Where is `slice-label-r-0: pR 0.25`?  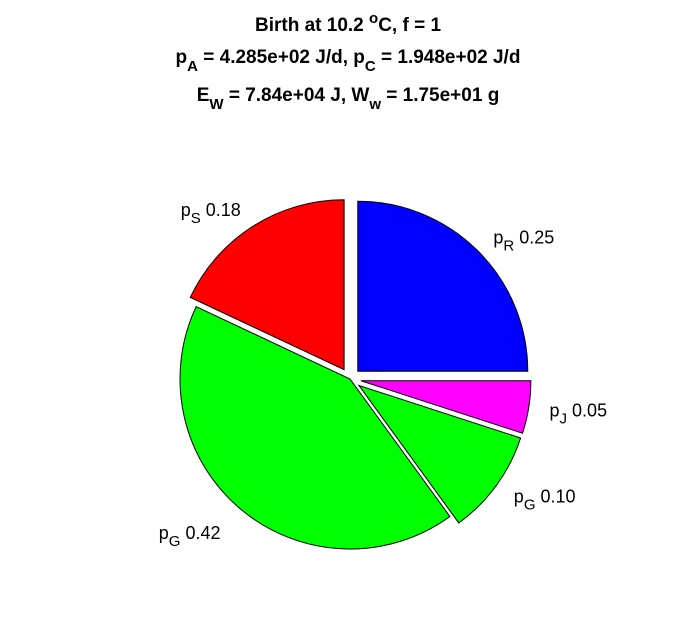
slice-label-r-0: pR 0.25 is located at coordinates (523, 241).